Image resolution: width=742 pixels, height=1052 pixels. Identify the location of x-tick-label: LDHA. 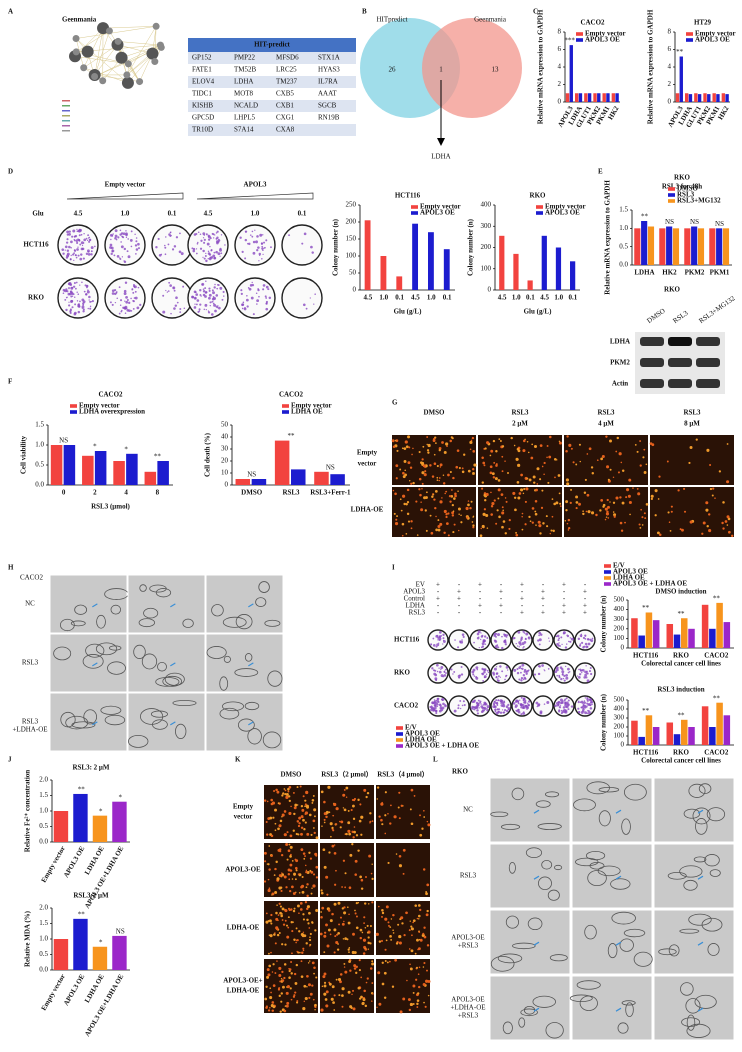
(644, 273).